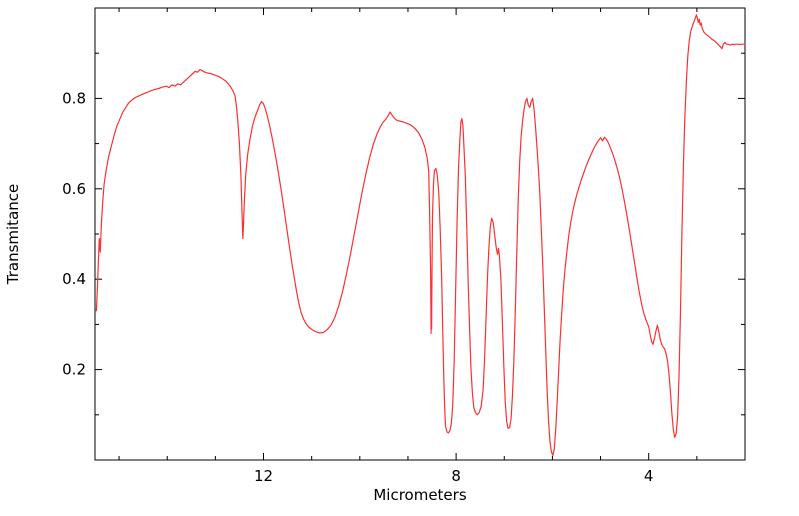 The height and width of the screenshot is (516, 799). I want to click on x-tick-label: 12, so click(263, 476).